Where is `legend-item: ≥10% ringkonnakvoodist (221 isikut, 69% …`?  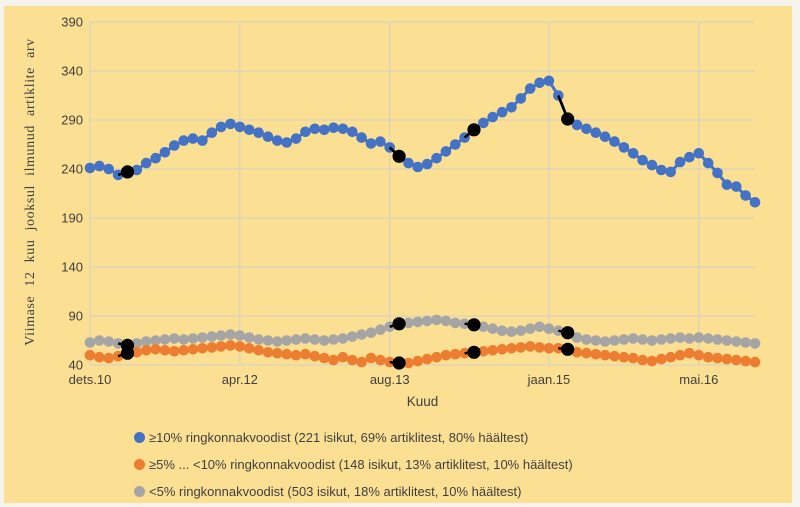
legend-item: ≥10% ringkonnakvoodist (221 isikut, 69% … is located at coordinates (353, 437).